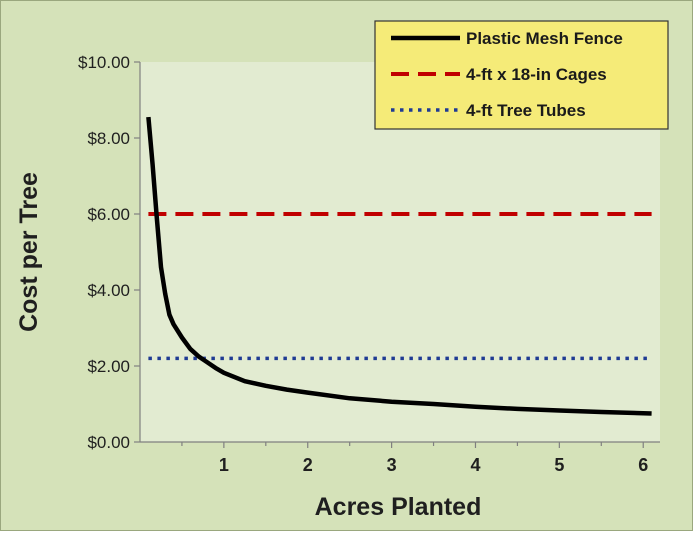  What do you see at coordinates (559, 465) in the screenshot?
I see `x-tick-label: 5` at bounding box center [559, 465].